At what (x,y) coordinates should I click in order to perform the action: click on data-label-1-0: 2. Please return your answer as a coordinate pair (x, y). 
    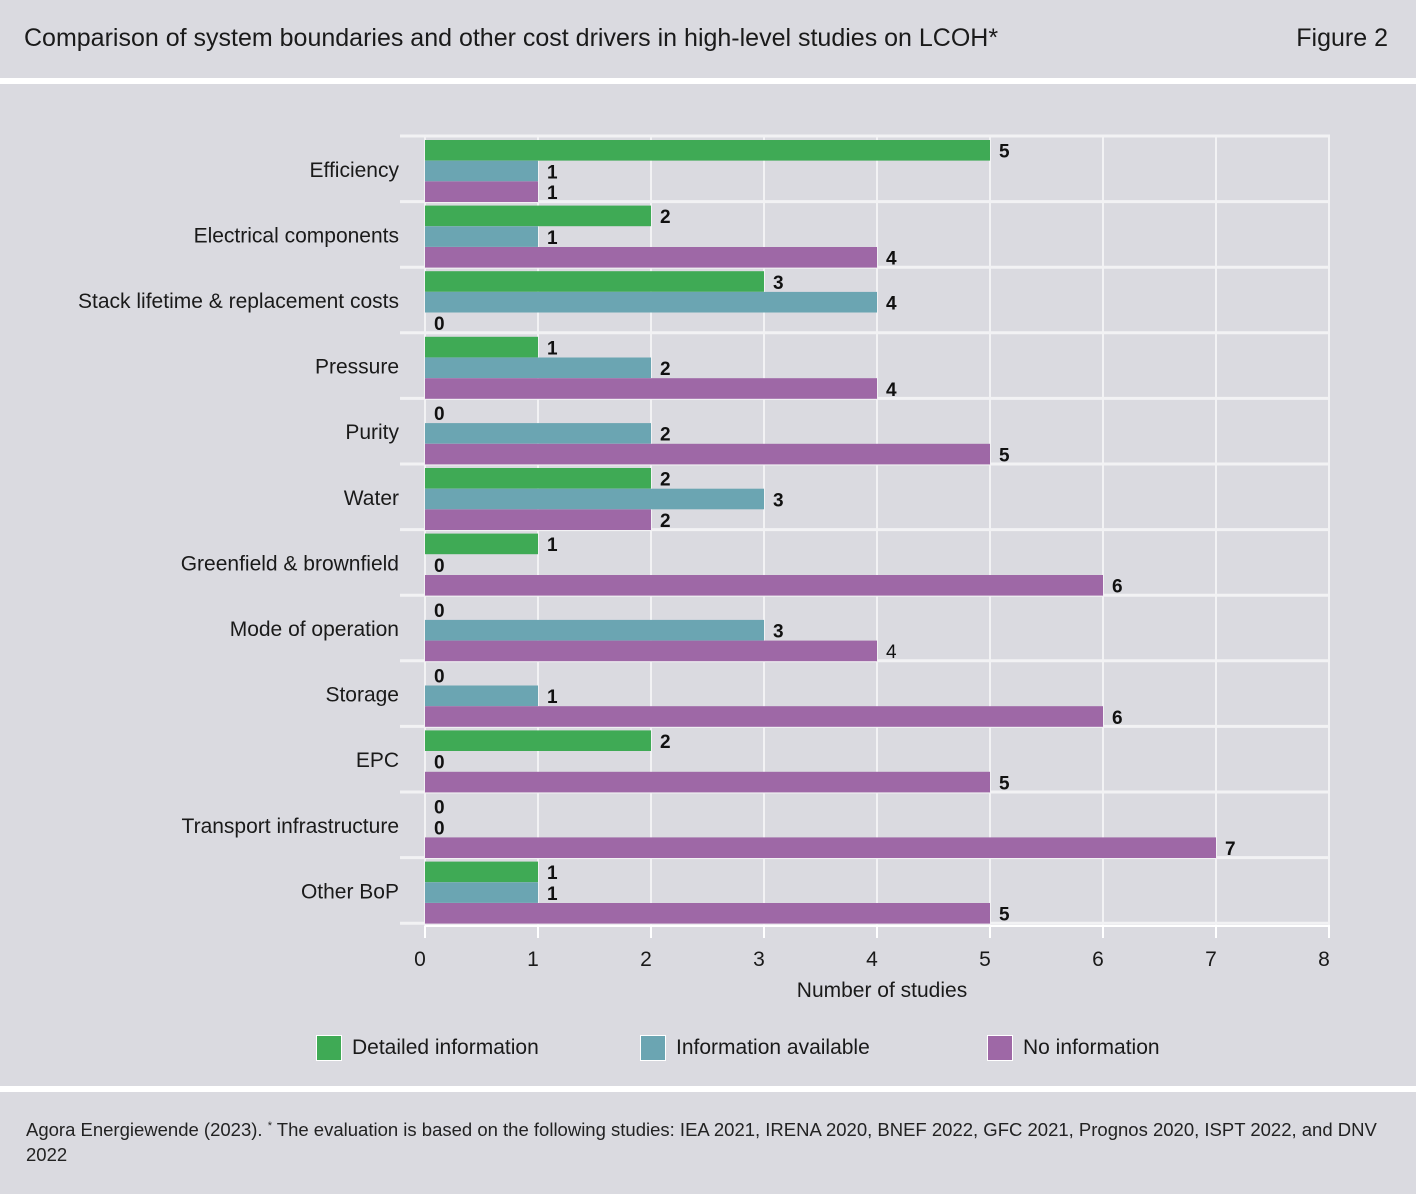
    Looking at the image, I should click on (665, 217).